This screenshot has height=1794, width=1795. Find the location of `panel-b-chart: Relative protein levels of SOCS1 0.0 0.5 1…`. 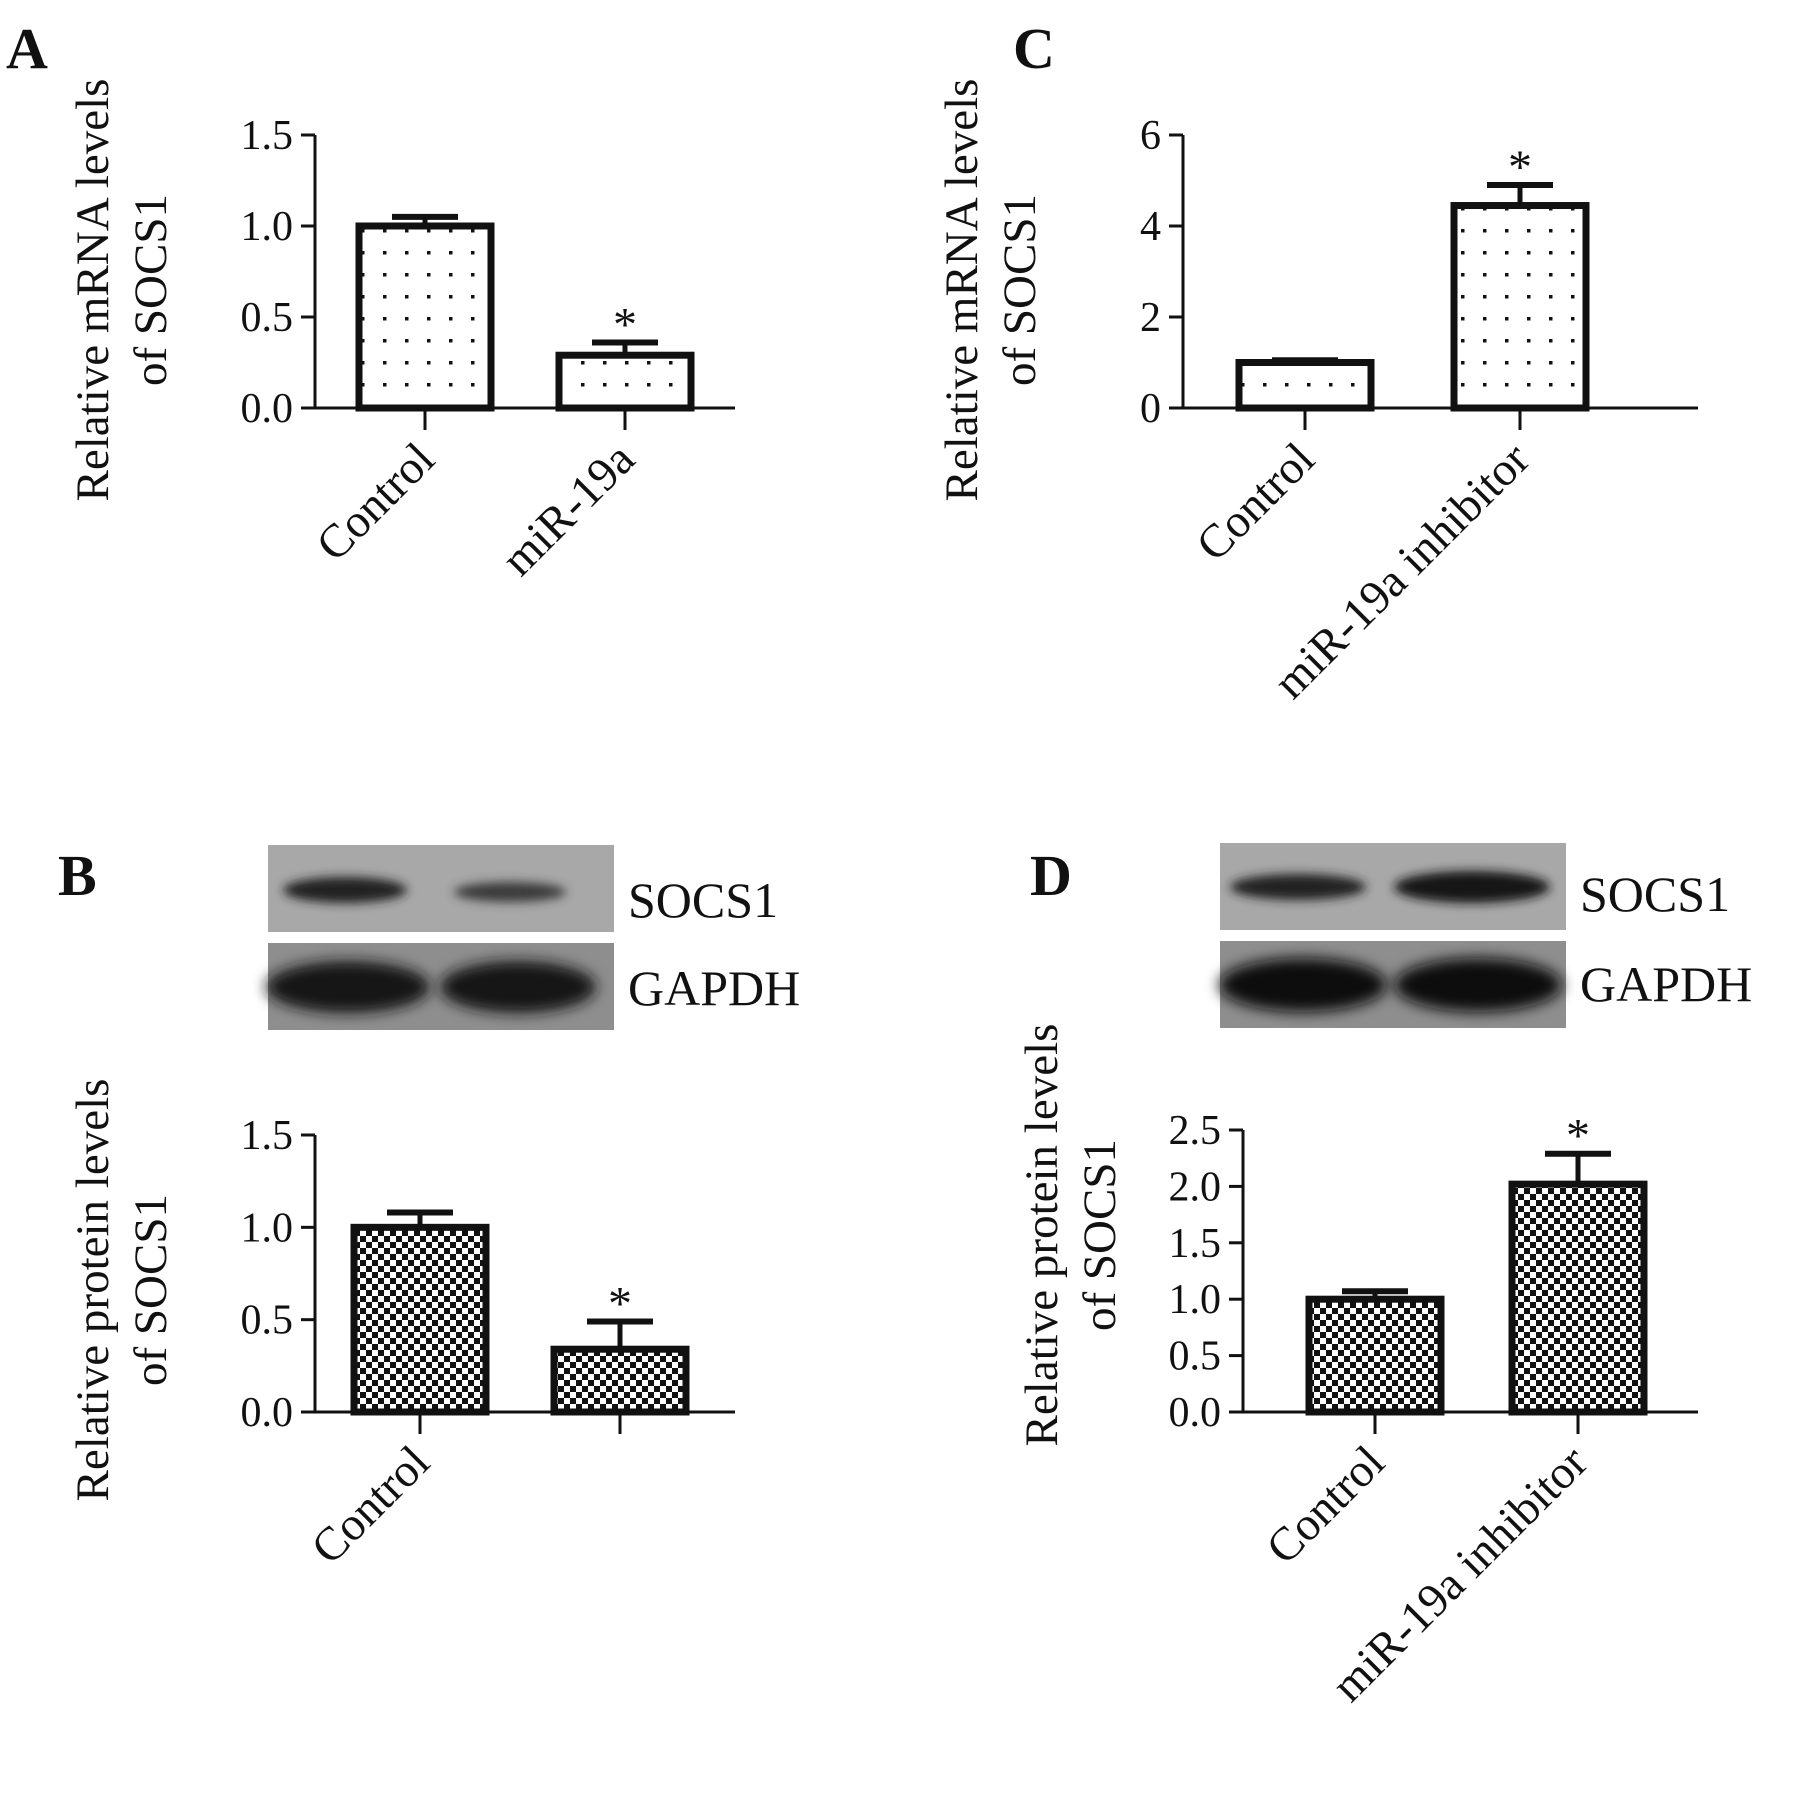

panel-b-chart: Relative protein levels of SOCS1 0.0 0.5 1… is located at coordinates (401, 1326).